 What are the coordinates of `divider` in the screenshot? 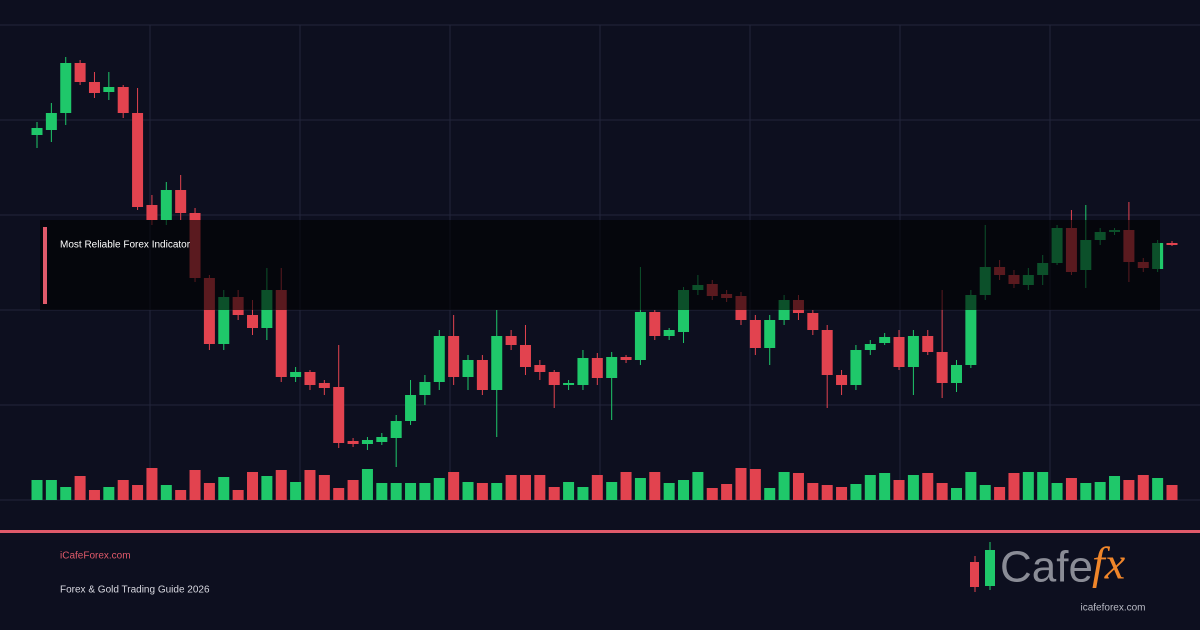 It's located at (600, 531).